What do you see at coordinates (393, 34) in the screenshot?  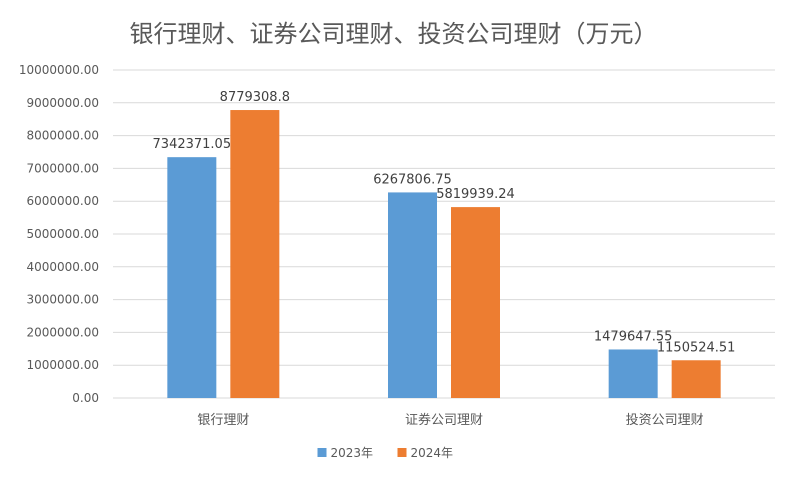 I see `chart-title: 银行理财、证券公司理财、投资公司理财（万元）` at bounding box center [393, 34].